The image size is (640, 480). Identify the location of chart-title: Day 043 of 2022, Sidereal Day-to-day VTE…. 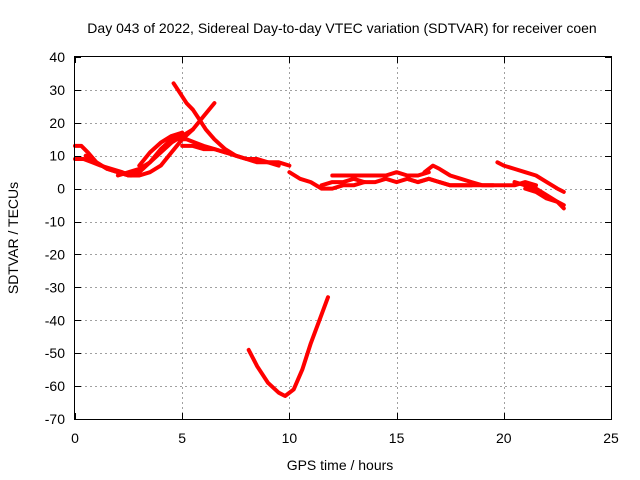
(341, 28).